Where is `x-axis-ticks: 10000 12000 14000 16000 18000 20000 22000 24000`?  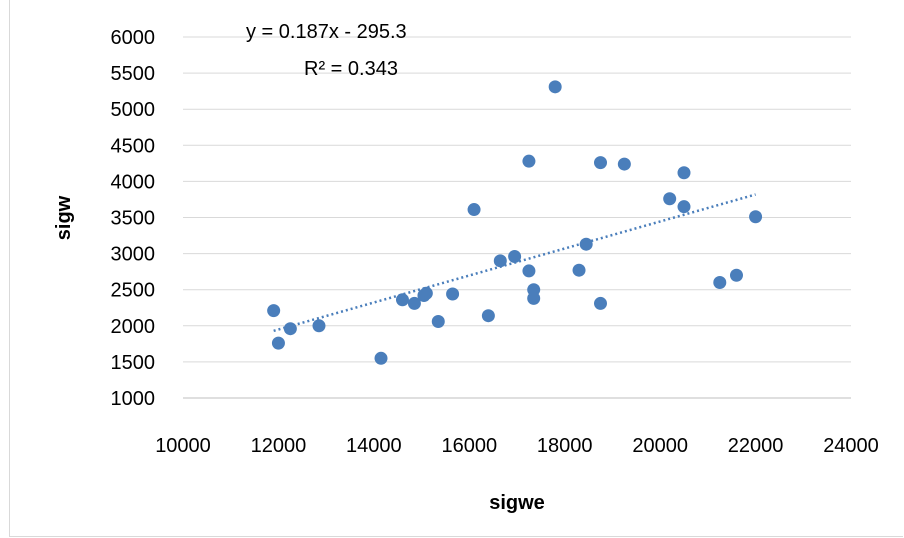
x-axis-ticks: 10000 12000 14000 16000 18000 20000 22000 24000 is located at coordinates (517, 446).